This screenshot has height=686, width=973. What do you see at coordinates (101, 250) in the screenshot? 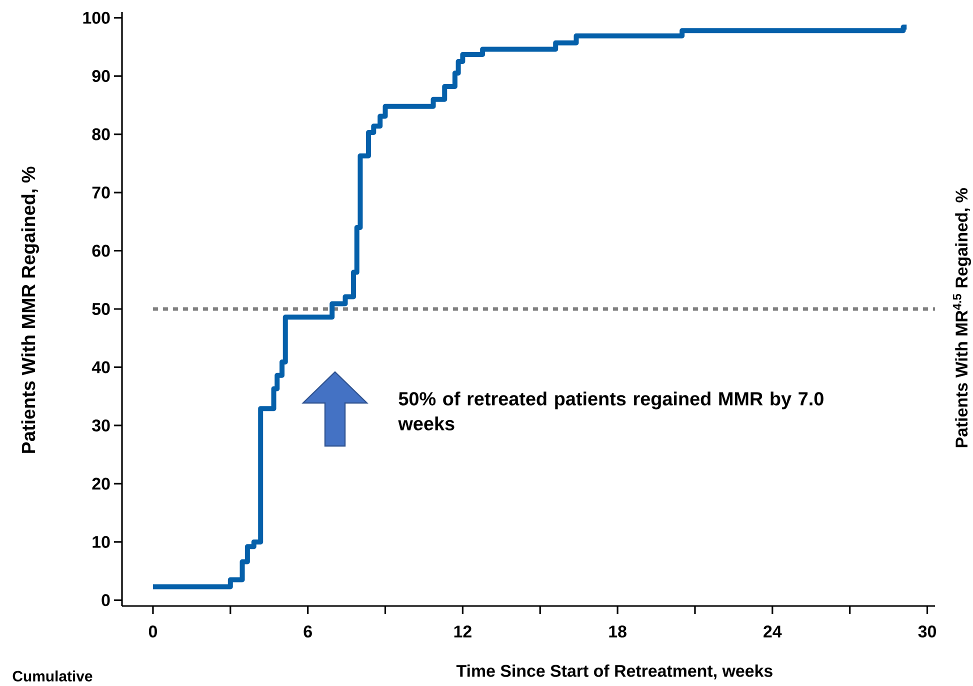
I see `y-tick-label: 60` at bounding box center [101, 250].